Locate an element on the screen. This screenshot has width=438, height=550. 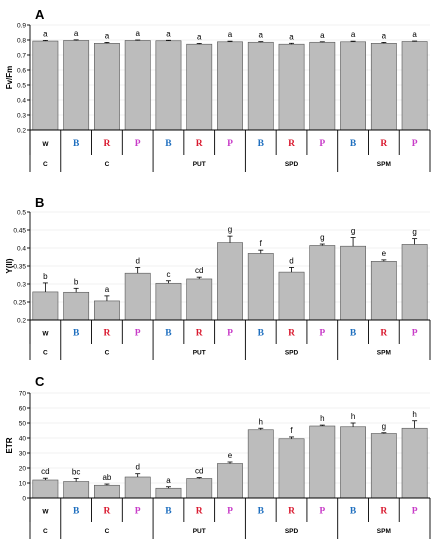
y-tick-label: 20 is located at coordinates (23, 468).